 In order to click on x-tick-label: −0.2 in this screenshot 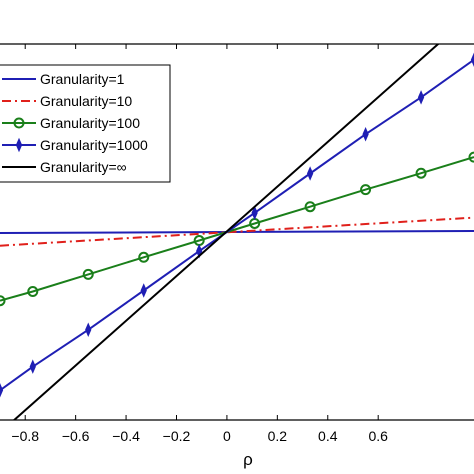, I will do `click(177, 436)`.